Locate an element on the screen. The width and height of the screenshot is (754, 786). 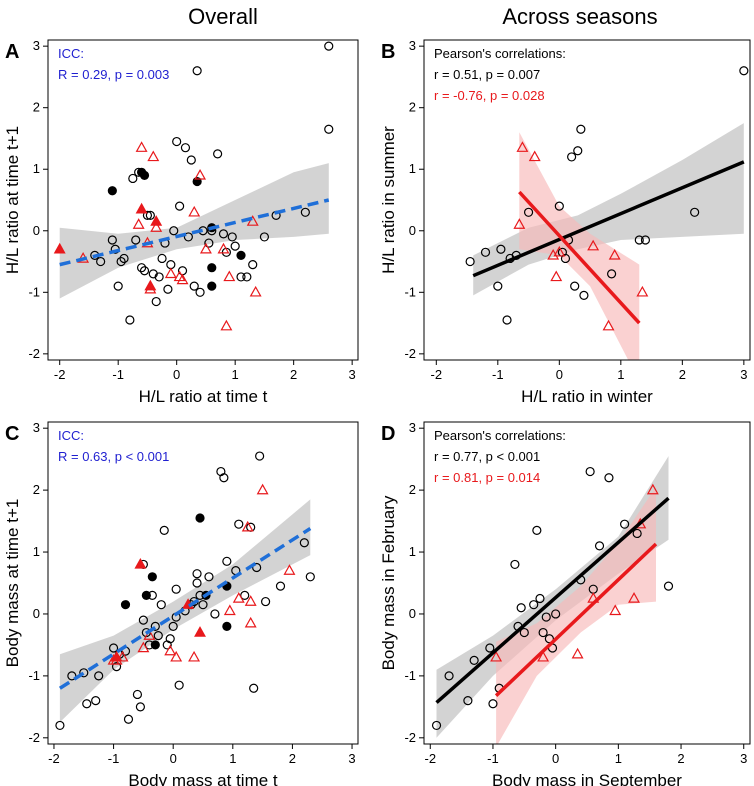
panel-letter: A is located at coordinates (12, 52).